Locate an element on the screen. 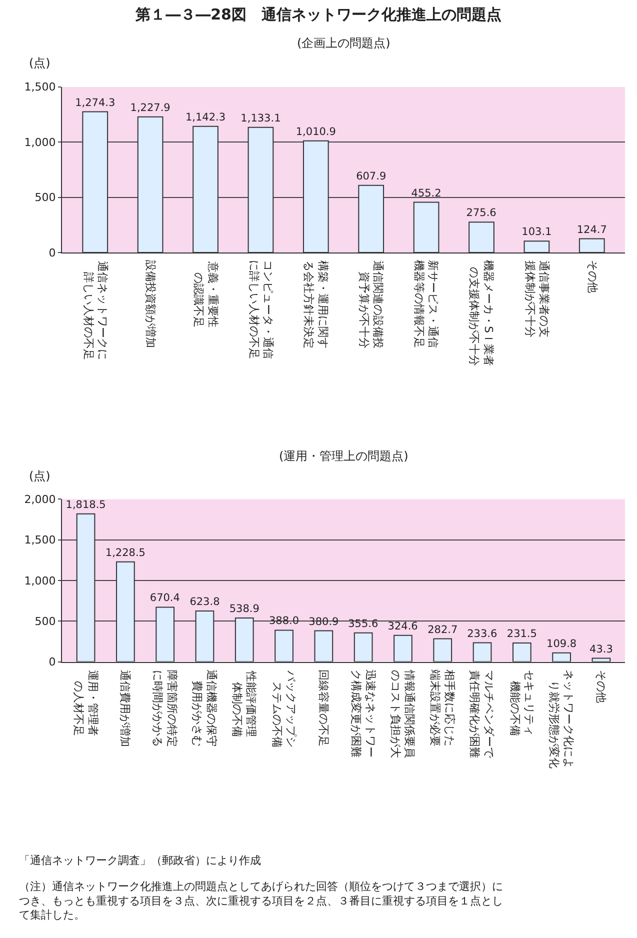 The height and width of the screenshot is (938, 637). data-label: 233.6 is located at coordinates (482, 634).